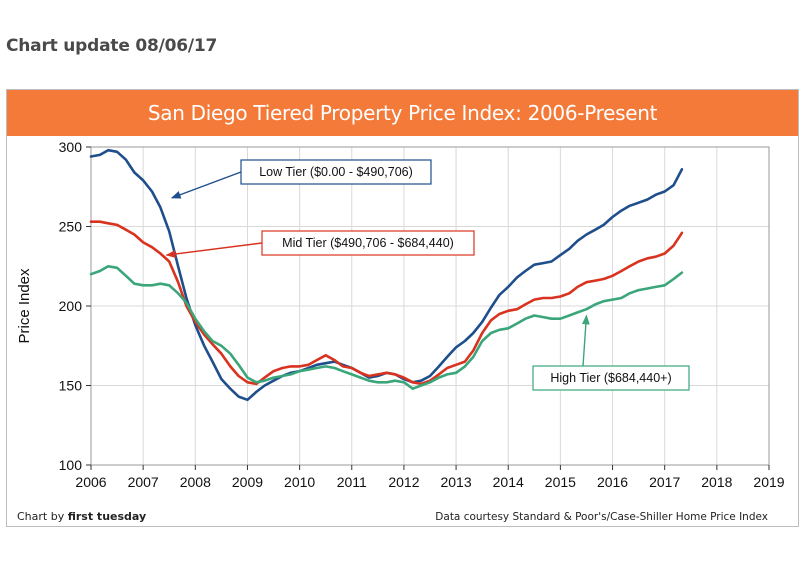 The width and height of the screenshot is (806, 572). Describe the element at coordinates (612, 482) in the screenshot. I see `x-tick-label: 2016` at that location.